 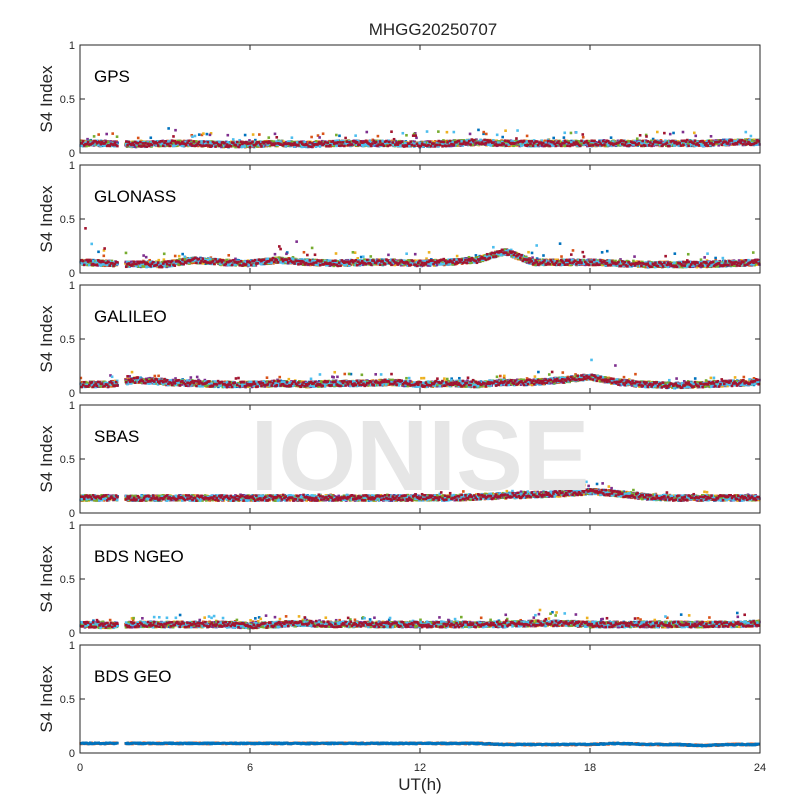 What do you see at coordinates (72, 46) in the screenshot?
I see `y-tick-label: 1` at bounding box center [72, 46].